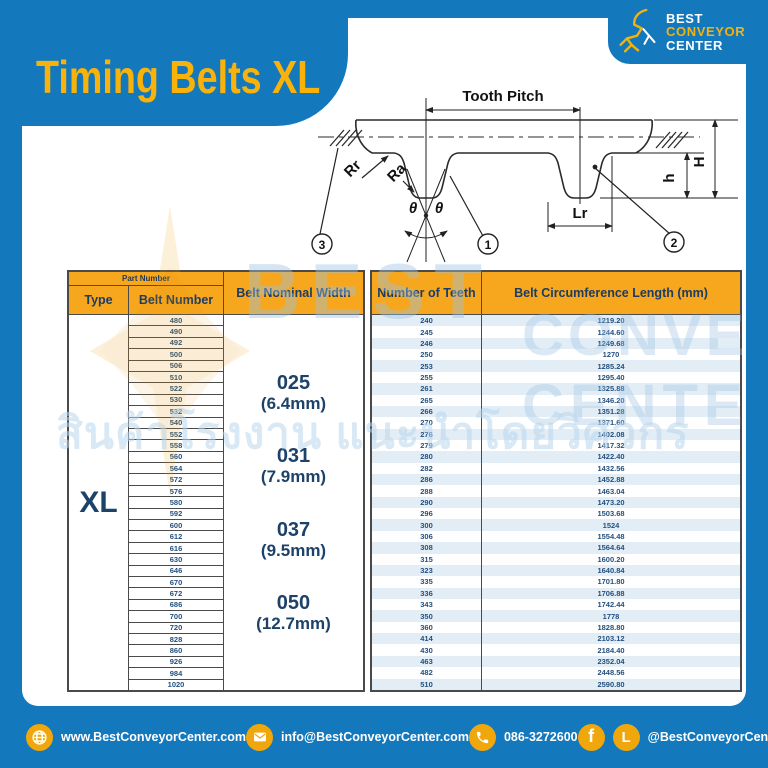 The height and width of the screenshot is (768, 768). I want to click on teeth-cell: 414, so click(427, 639).